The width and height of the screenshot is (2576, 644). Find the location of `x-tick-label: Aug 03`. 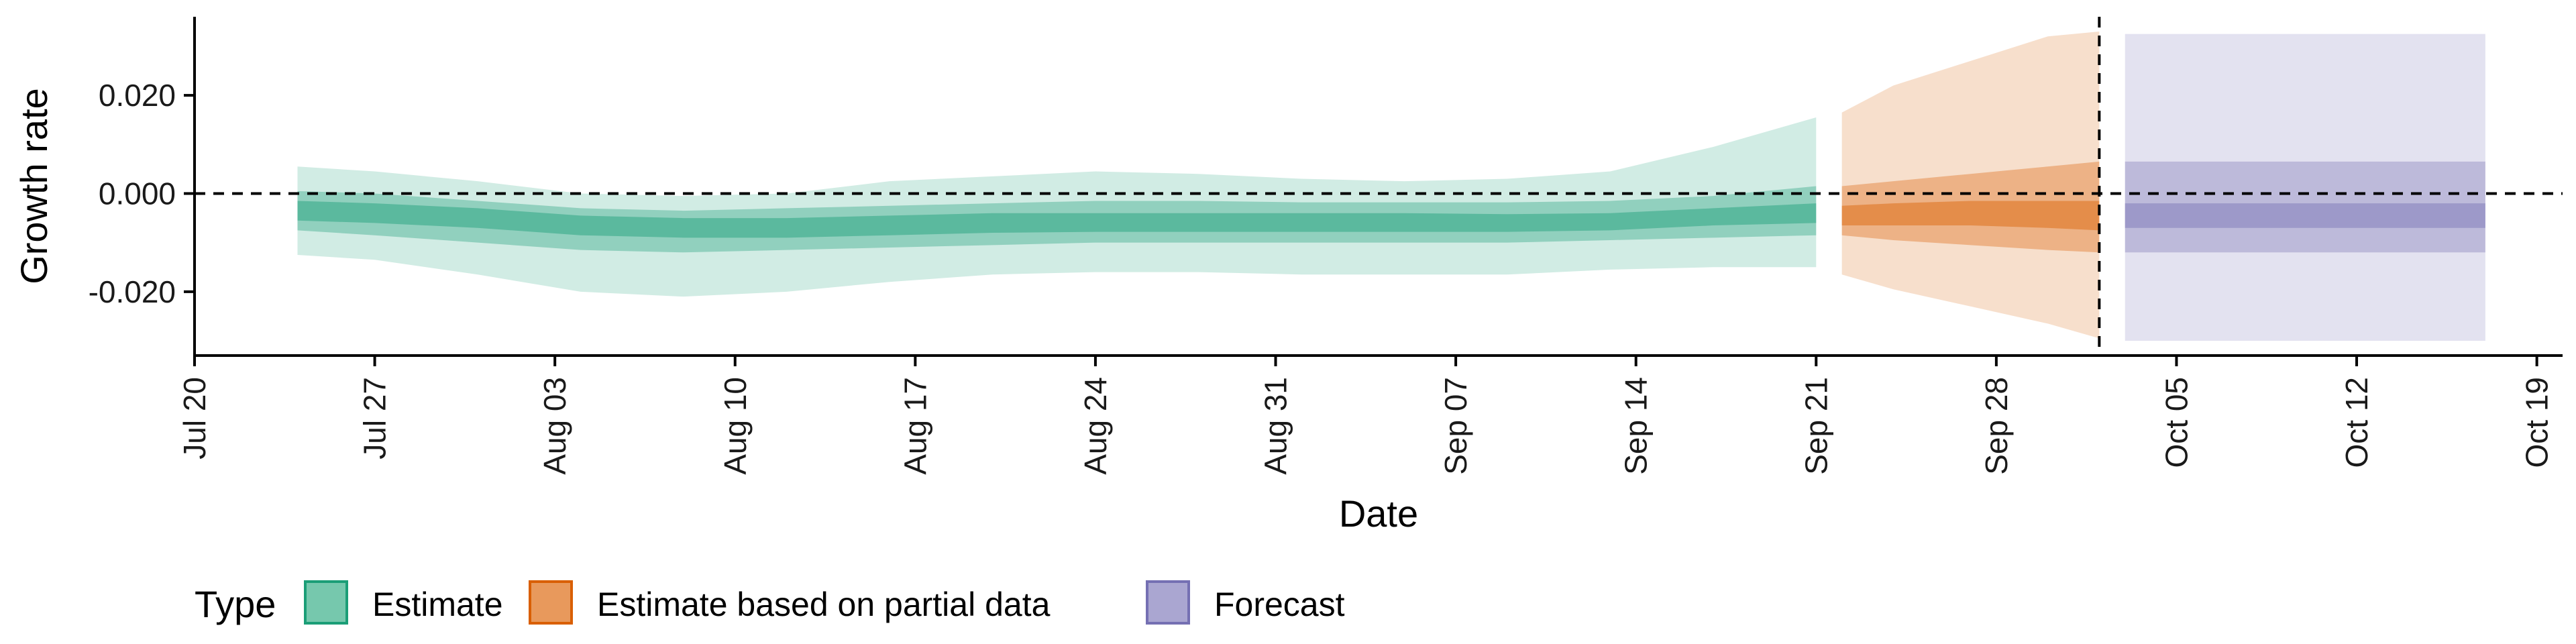

x-tick-label: Aug 03 is located at coordinates (554, 426).